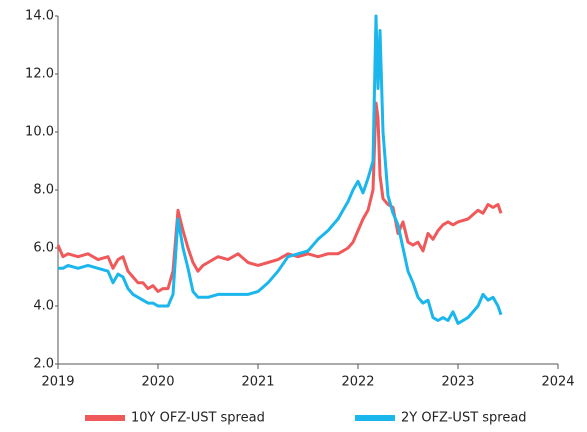 This screenshot has width=587, height=432. What do you see at coordinates (43, 306) in the screenshot?
I see `y-tick-label: 4.0` at bounding box center [43, 306].